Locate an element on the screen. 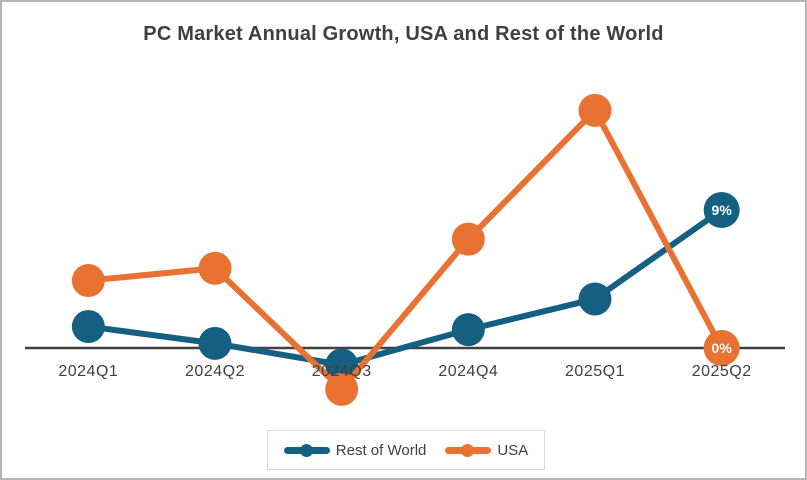 The width and height of the screenshot is (807, 480). legend-item-usa: USA is located at coordinates (486, 450).